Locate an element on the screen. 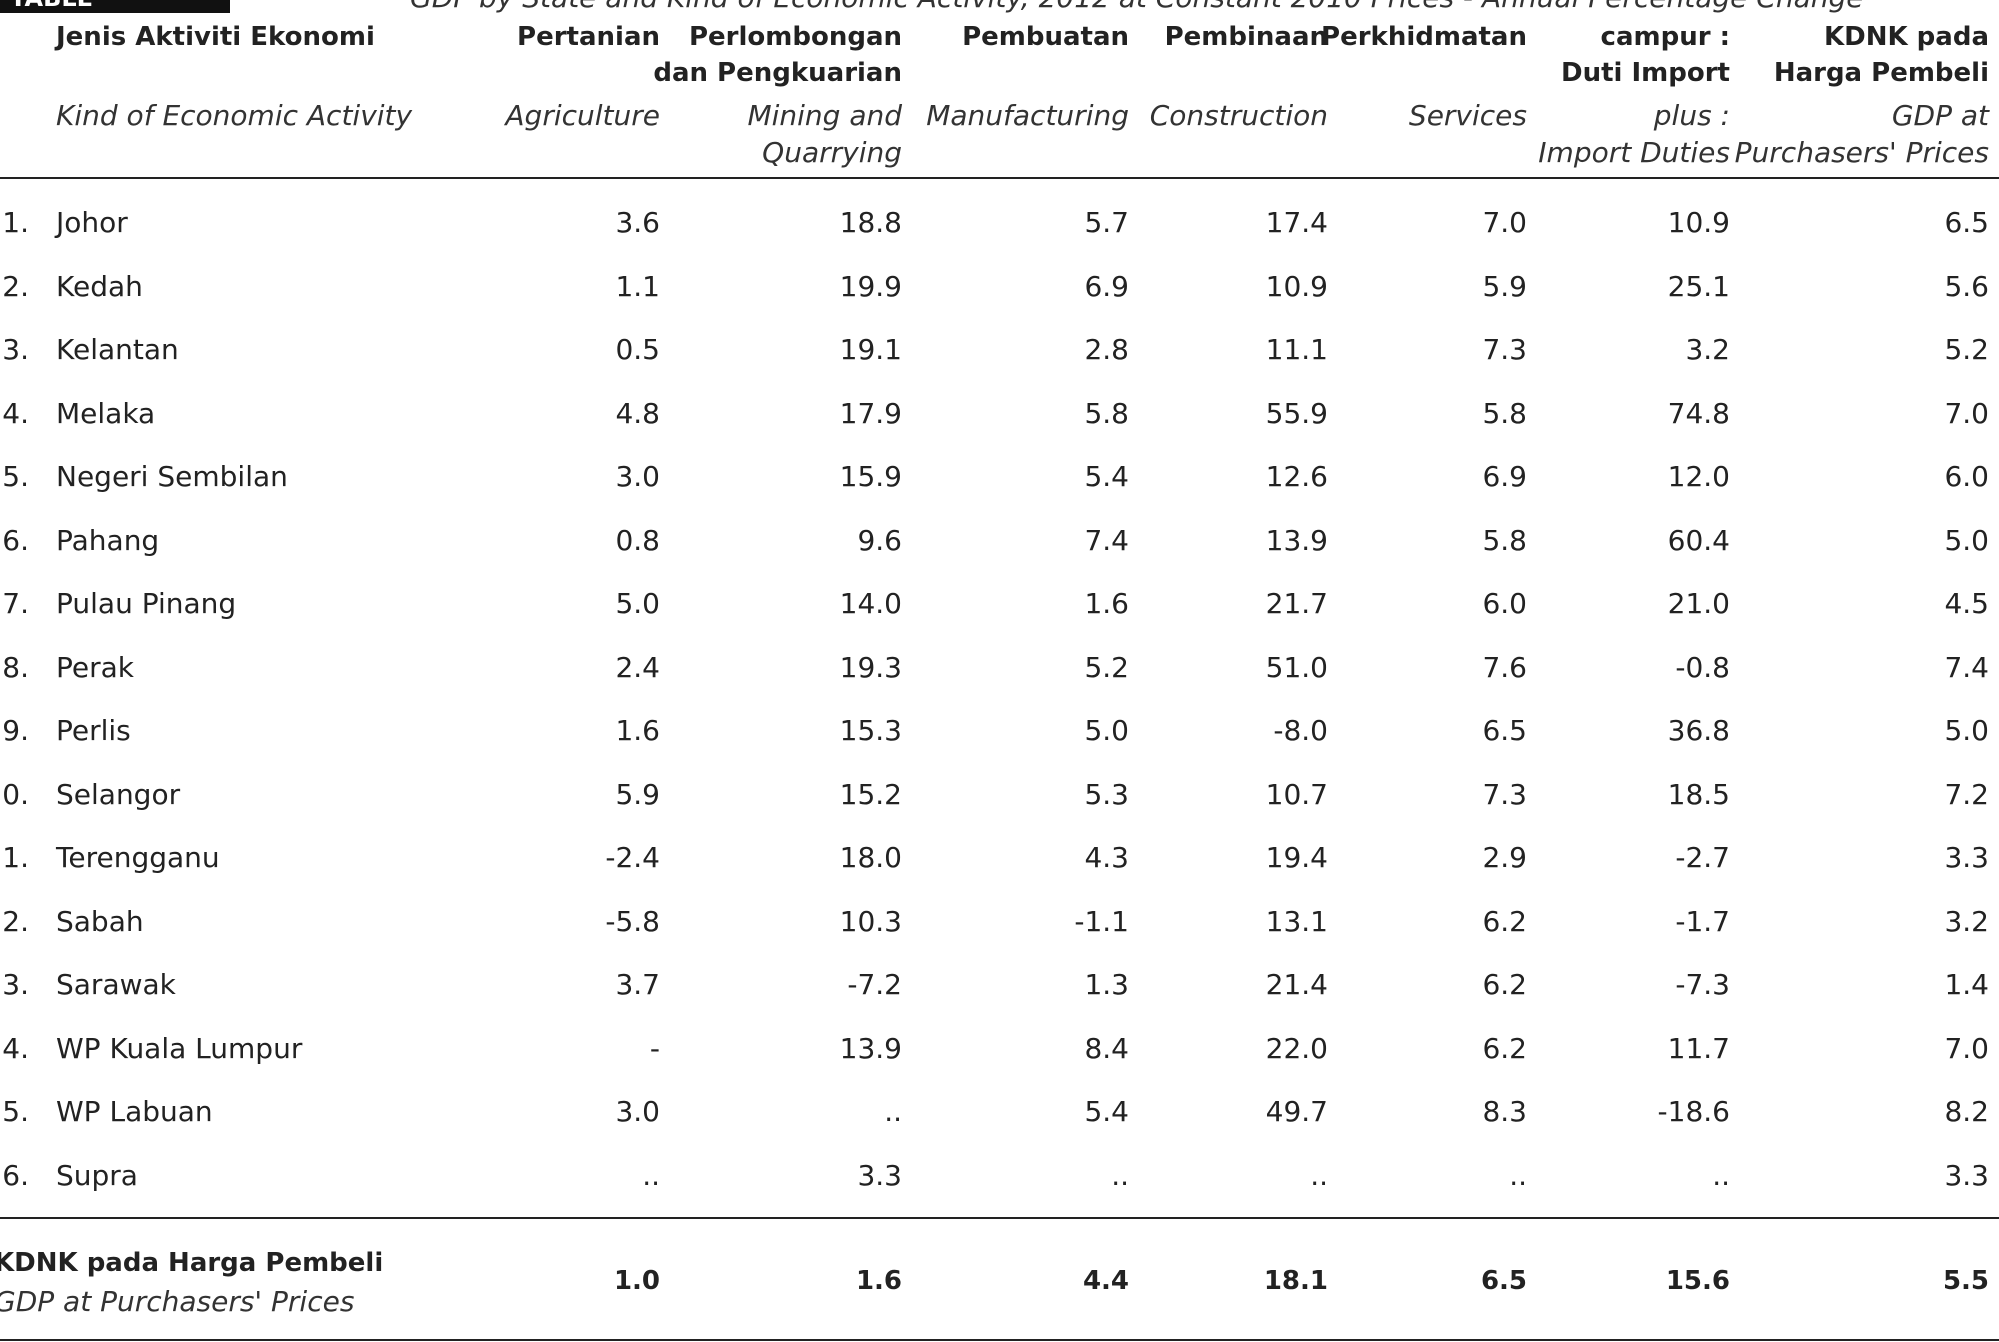 This screenshot has width=1999, height=1342. cell: 3.7 is located at coordinates (637, 984).